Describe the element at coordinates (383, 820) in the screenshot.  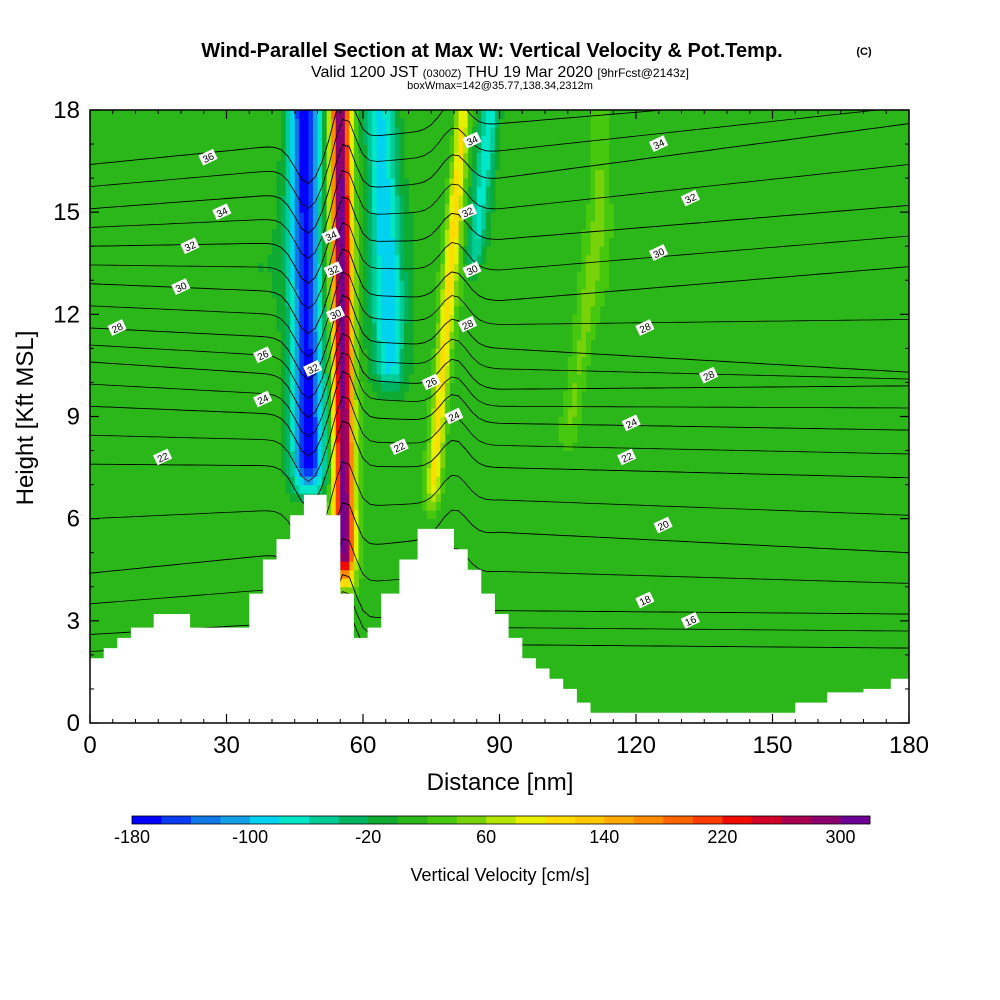
I see `colorbar-swatch` at that location.